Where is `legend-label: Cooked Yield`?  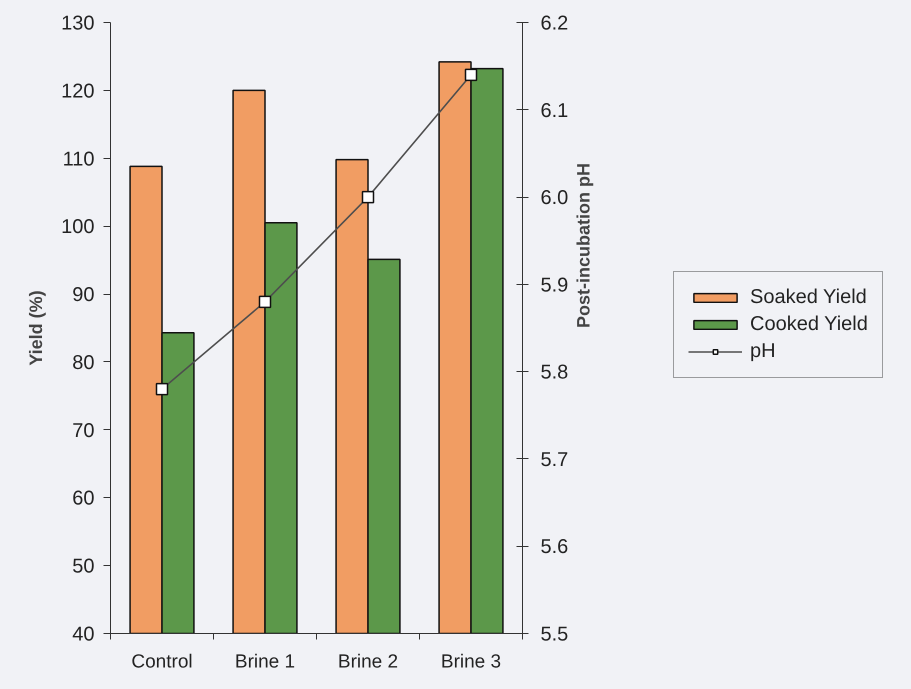
legend-label: Cooked Yield is located at coordinates (809, 324).